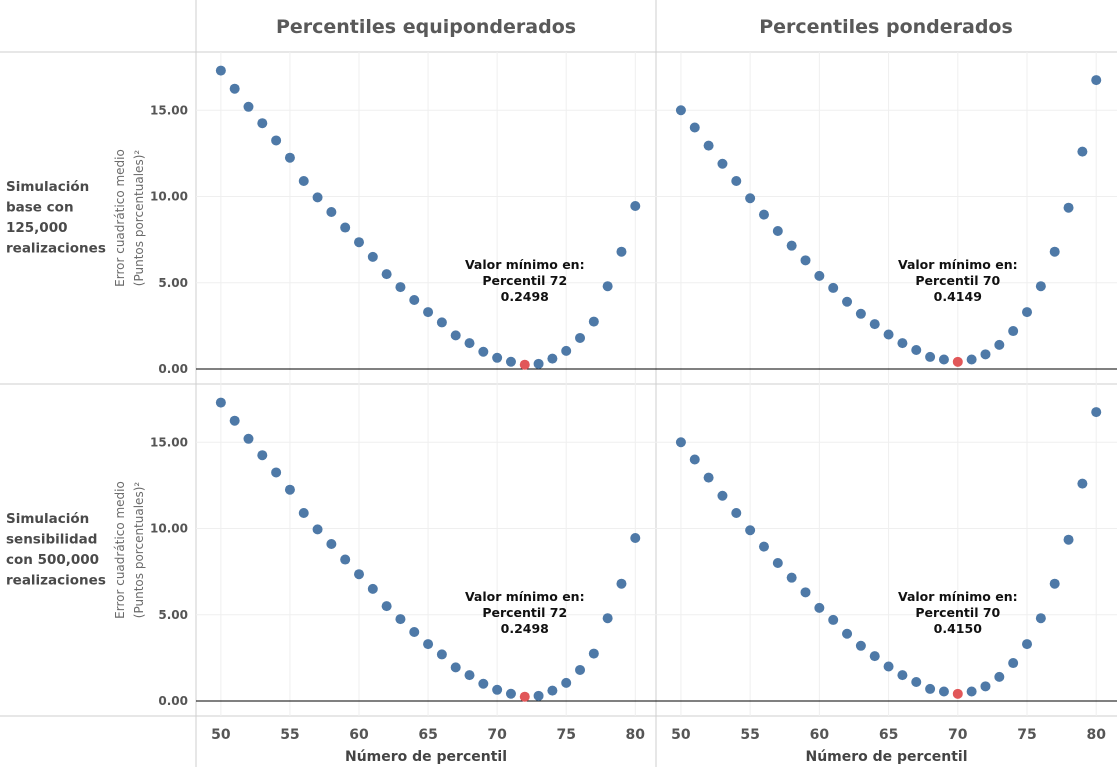 Image resolution: width=1117 pixels, height=767 pixels. What do you see at coordinates (497, 735) in the screenshot?
I see `x-tick-label: 70` at bounding box center [497, 735].